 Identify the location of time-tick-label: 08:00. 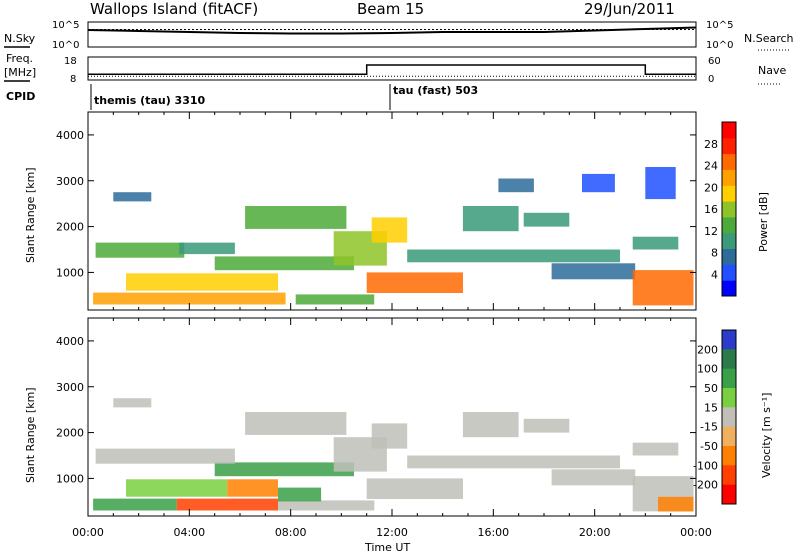
(291, 532).